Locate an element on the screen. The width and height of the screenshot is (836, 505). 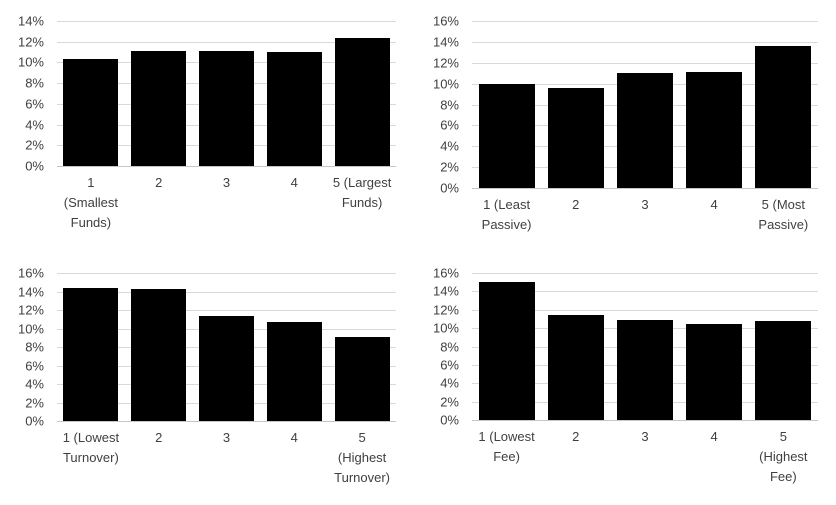
x-category-label: 5 (Largest Funds) is located at coordinates (362, 192).